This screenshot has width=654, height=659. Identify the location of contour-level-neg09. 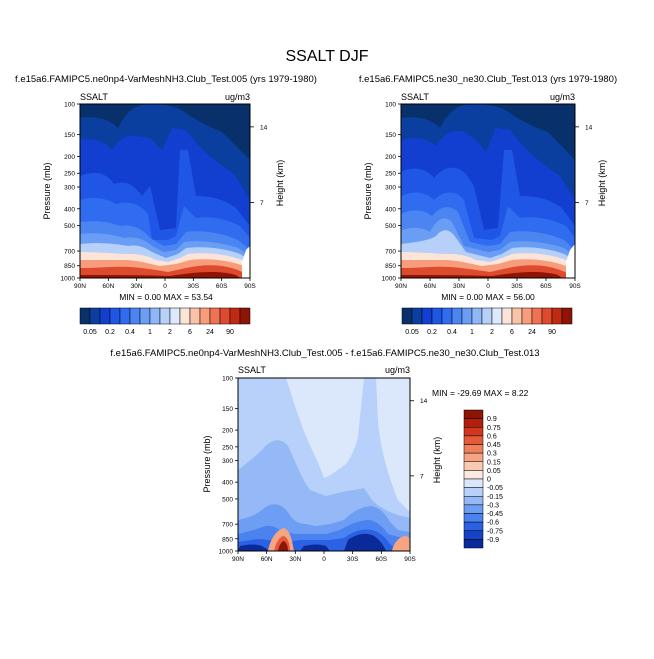
(312, 542).